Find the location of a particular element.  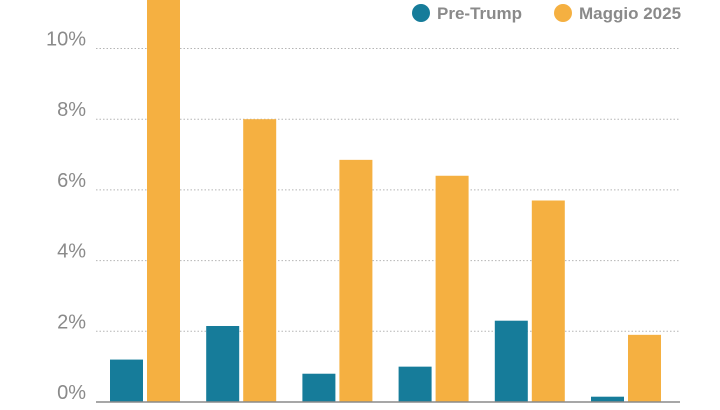

y-axis-ticks: 0% 2% 4% 6% 8% 10% is located at coordinates (66, 217).